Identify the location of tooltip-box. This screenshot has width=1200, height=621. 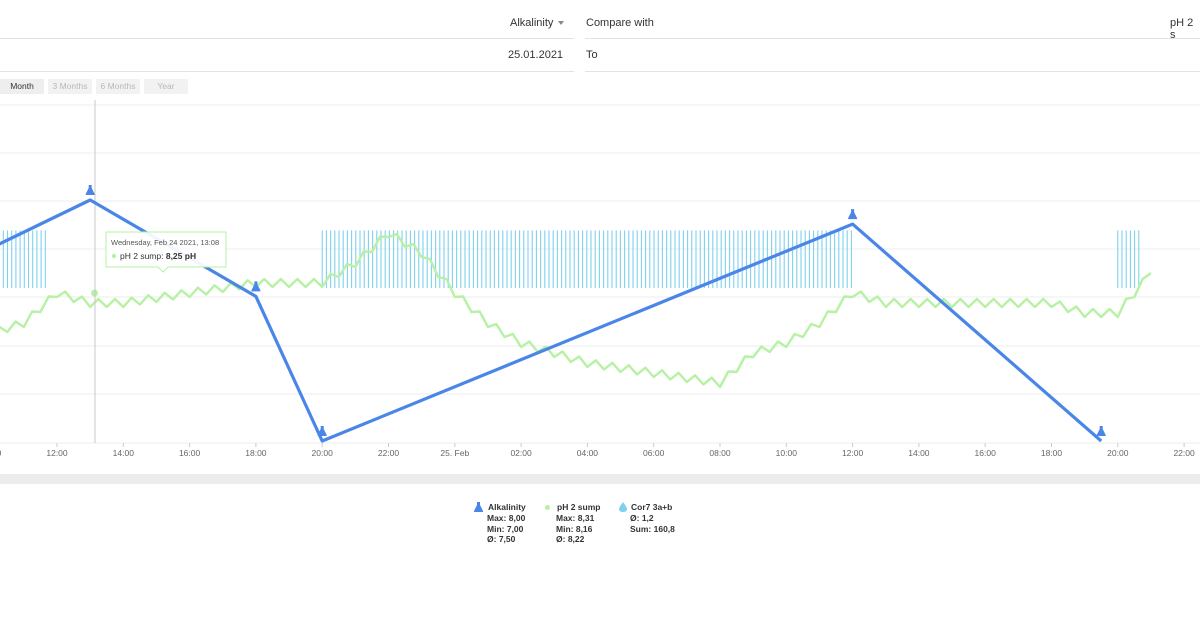
(166, 252).